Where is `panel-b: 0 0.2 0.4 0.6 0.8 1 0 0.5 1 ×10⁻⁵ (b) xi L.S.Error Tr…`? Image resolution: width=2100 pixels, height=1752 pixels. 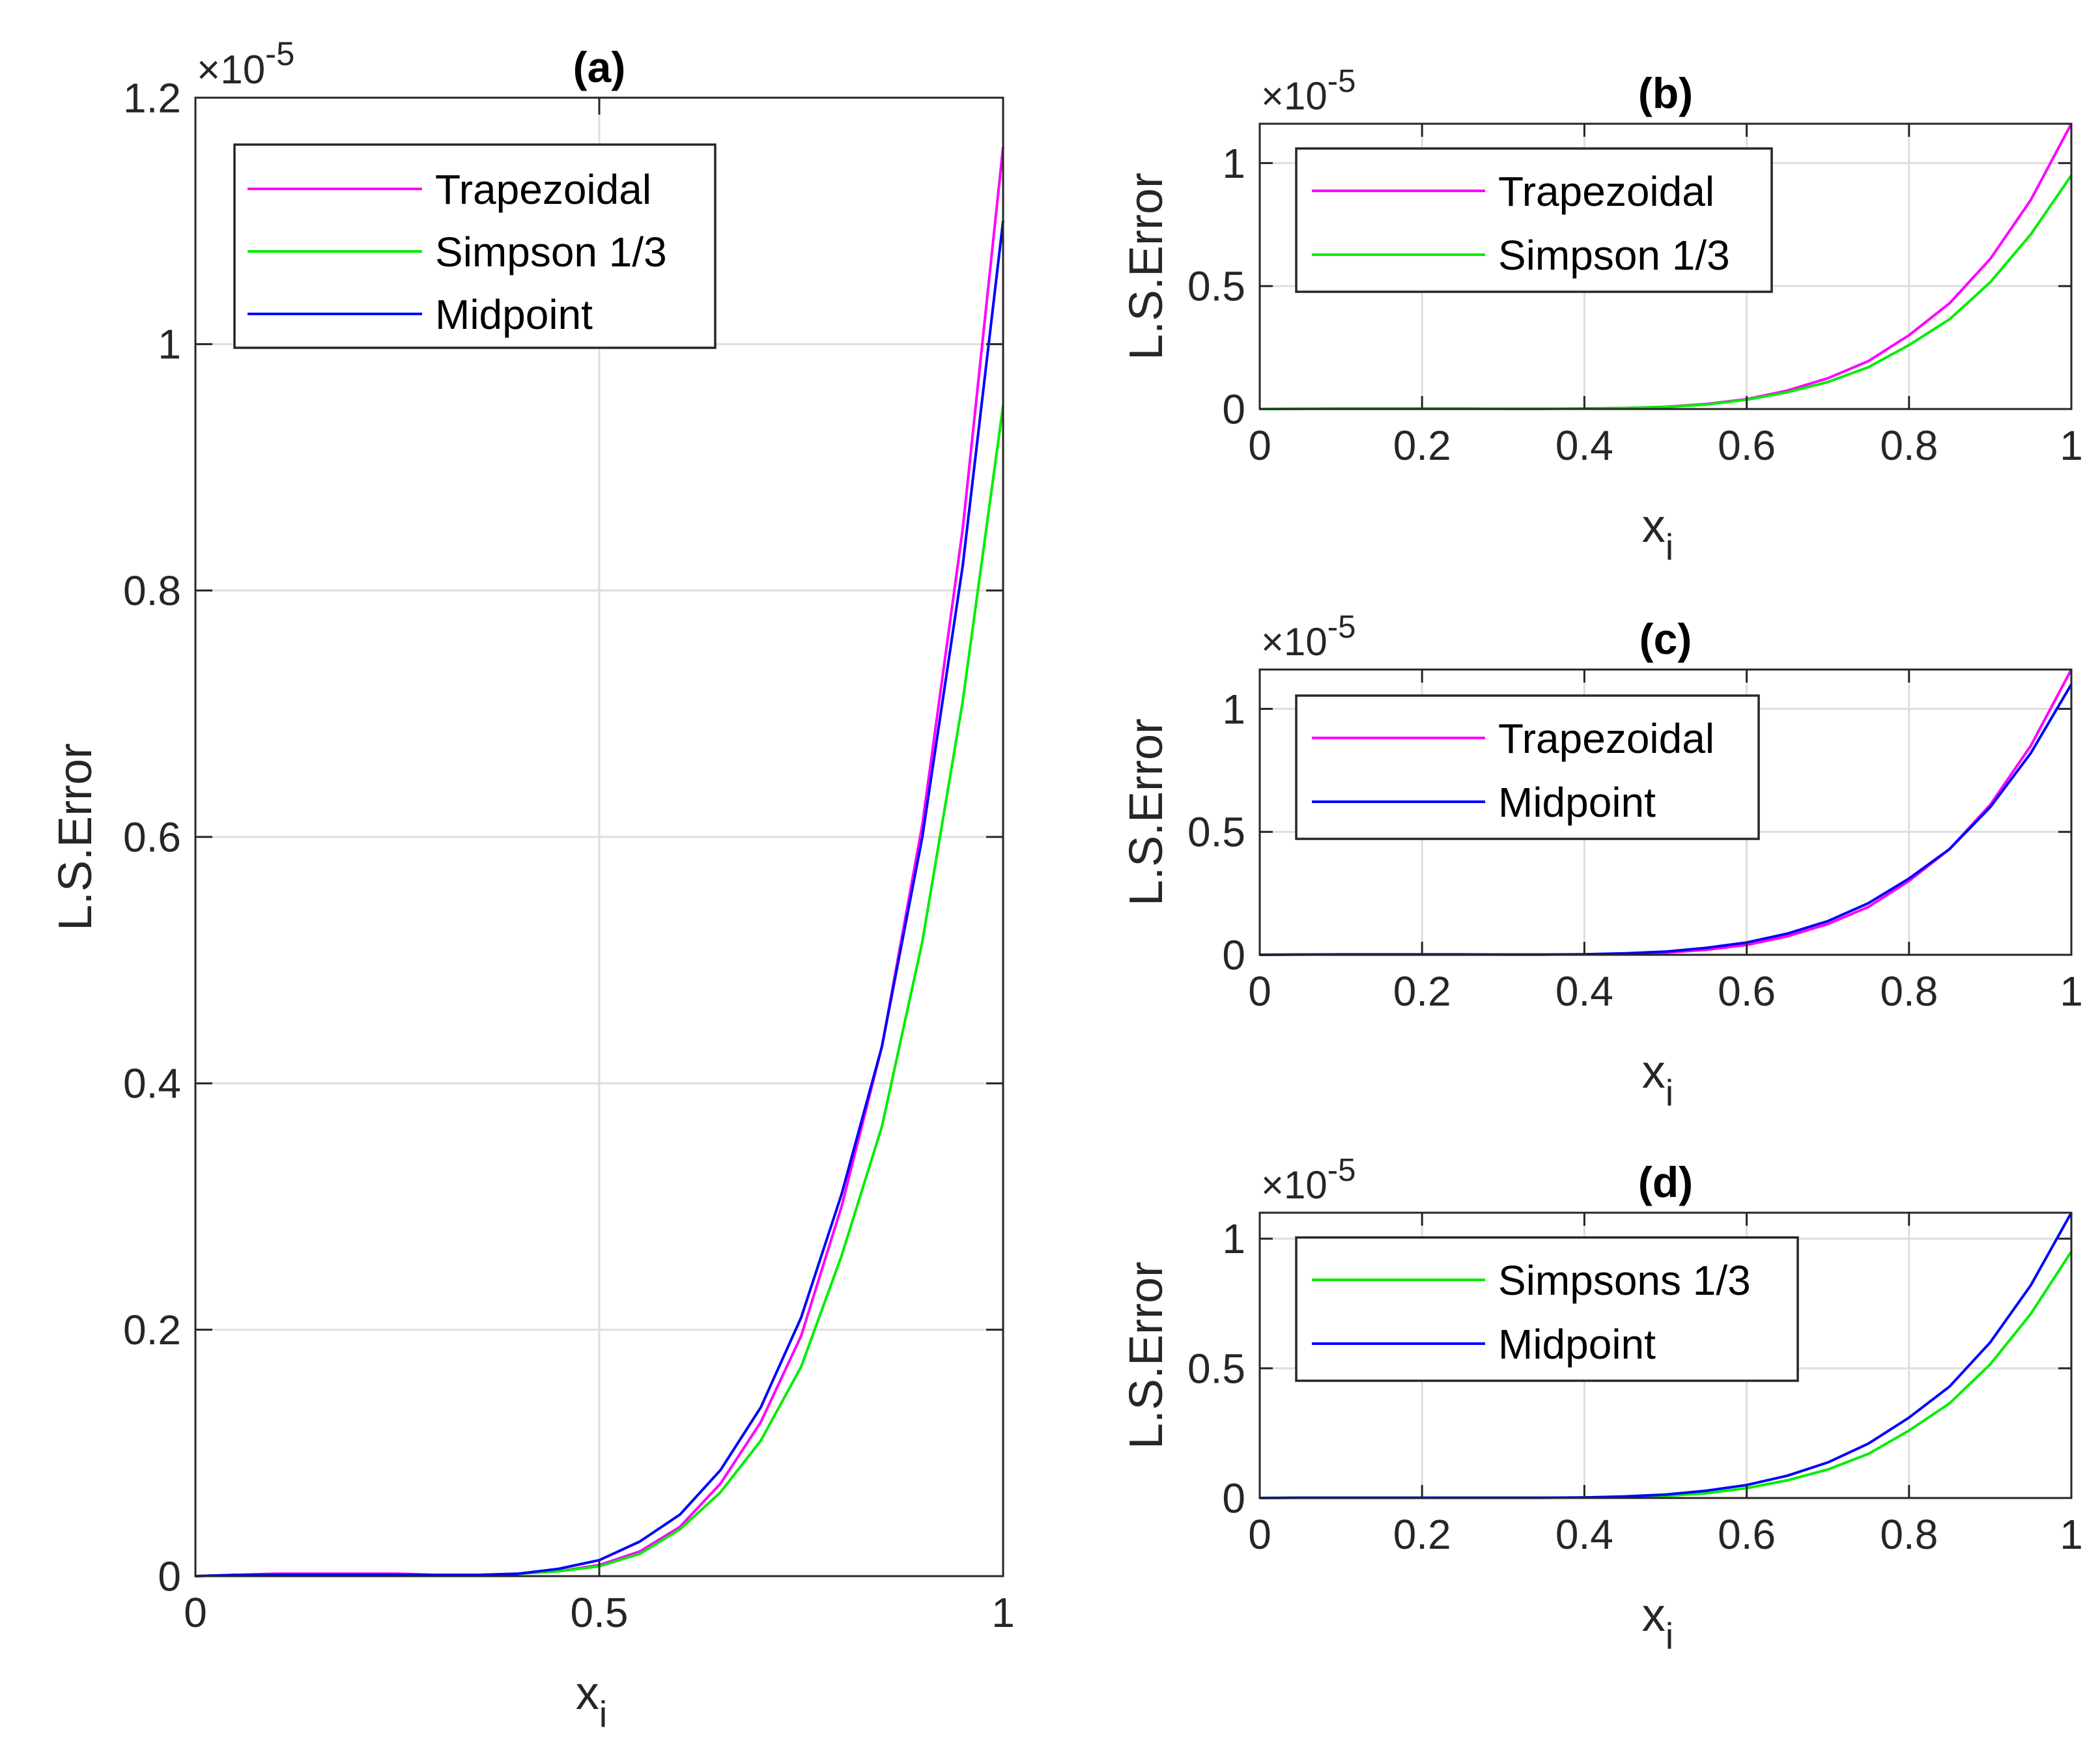 panel-b: 0 0.2 0.4 0.6 0.8 1 0 0.5 1 ×10⁻⁵ (b) xi L.S.Error Tr… is located at coordinates (1601, 315).